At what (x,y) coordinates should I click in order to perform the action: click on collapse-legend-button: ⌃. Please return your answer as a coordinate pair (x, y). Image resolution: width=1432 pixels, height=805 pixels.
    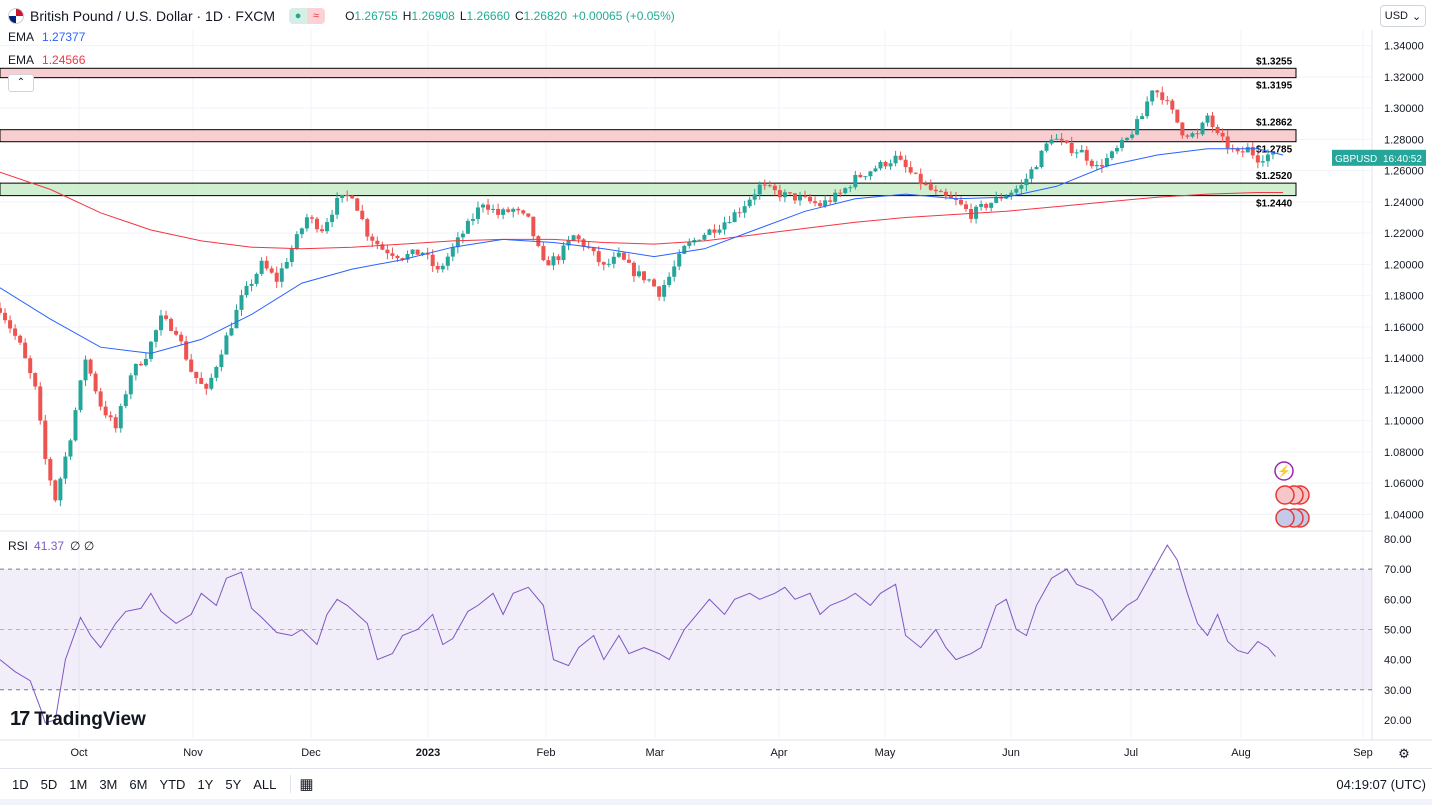
    Looking at the image, I should click on (21, 83).